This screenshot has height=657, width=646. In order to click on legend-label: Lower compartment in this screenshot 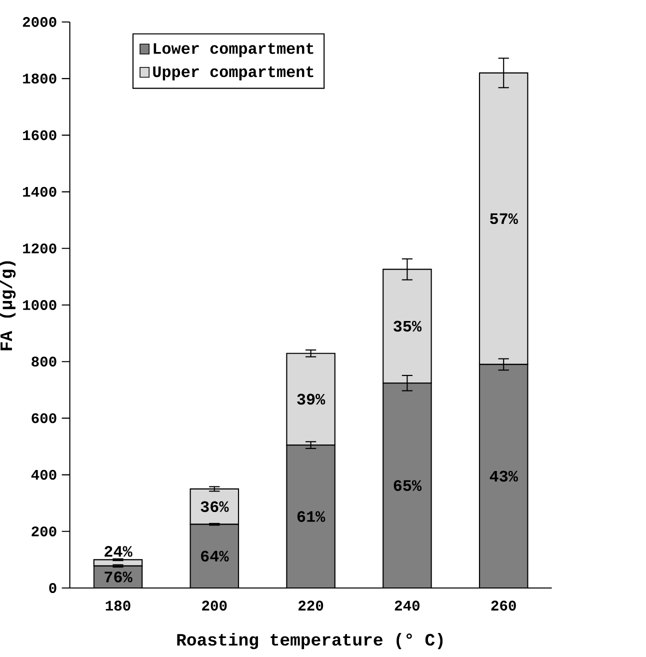, I will do `click(234, 50)`.